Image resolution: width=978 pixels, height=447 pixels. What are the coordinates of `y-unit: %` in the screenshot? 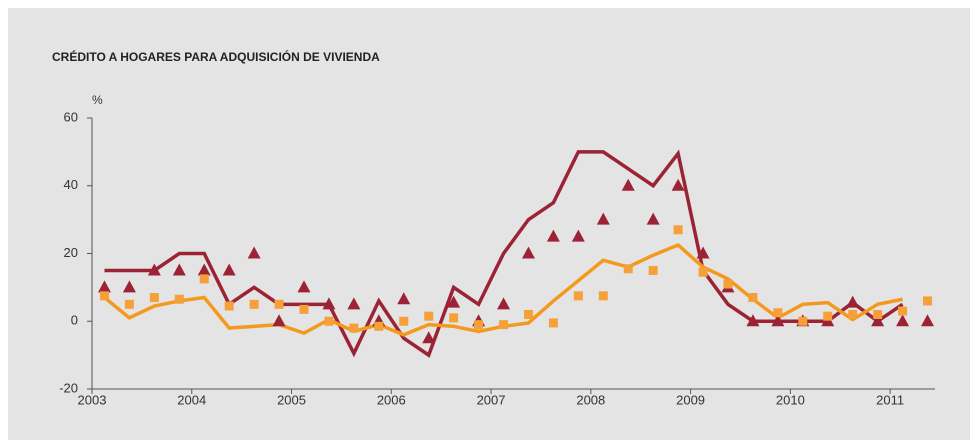 It's located at (97, 100).